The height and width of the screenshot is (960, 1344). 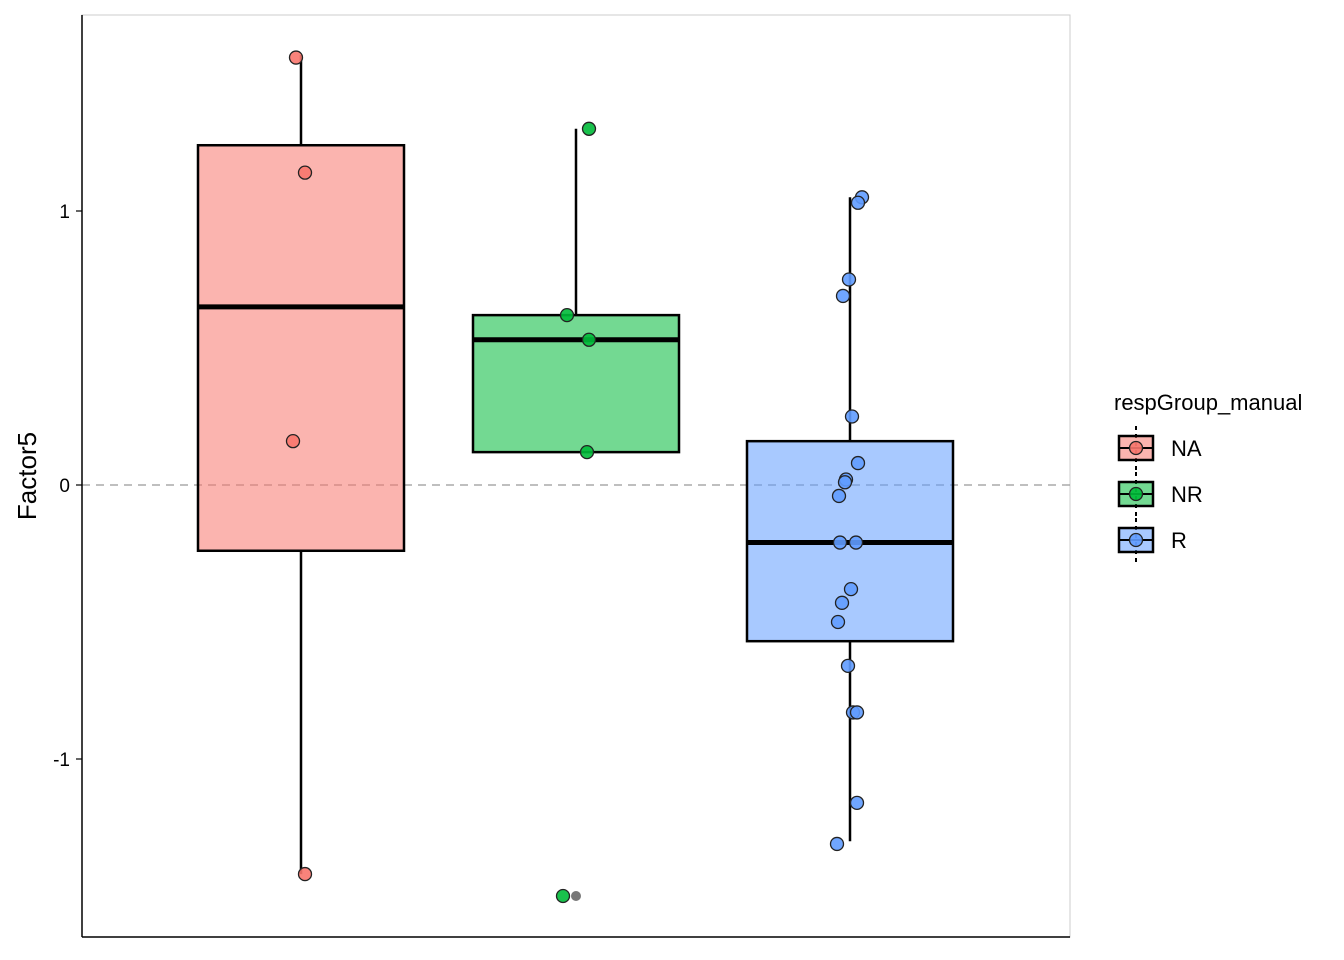 What do you see at coordinates (64, 212) in the screenshot?
I see `y-tick-label: 1` at bounding box center [64, 212].